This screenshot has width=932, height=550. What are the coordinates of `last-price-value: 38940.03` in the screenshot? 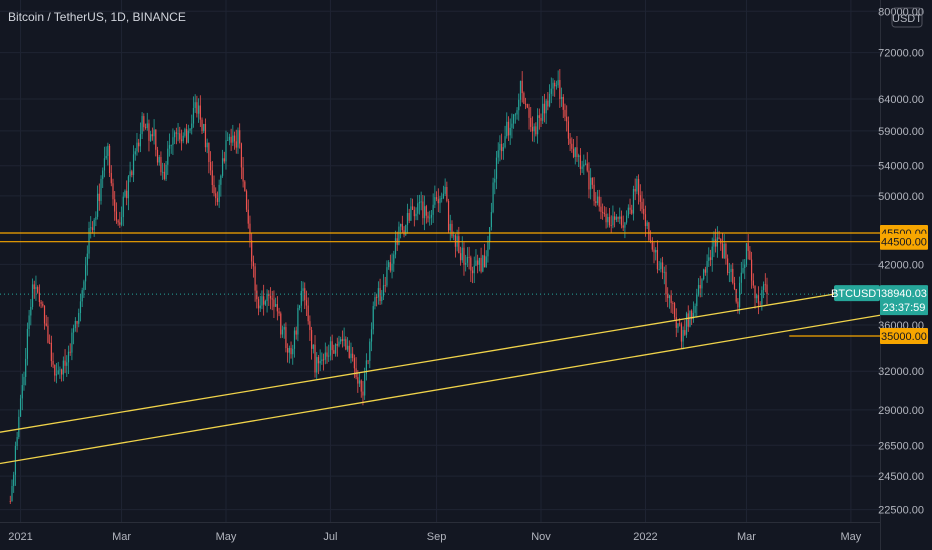 It's located at (904, 294).